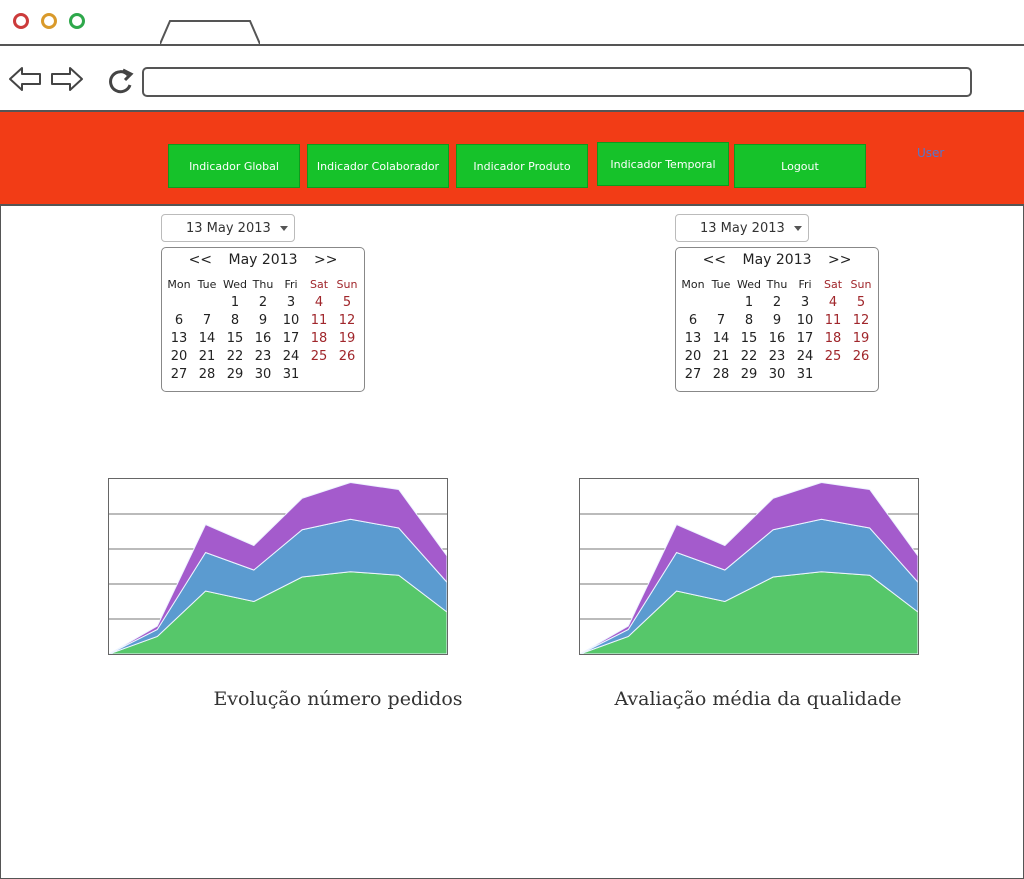  I want to click on left-calendar-day-cell: 6, so click(179, 320).